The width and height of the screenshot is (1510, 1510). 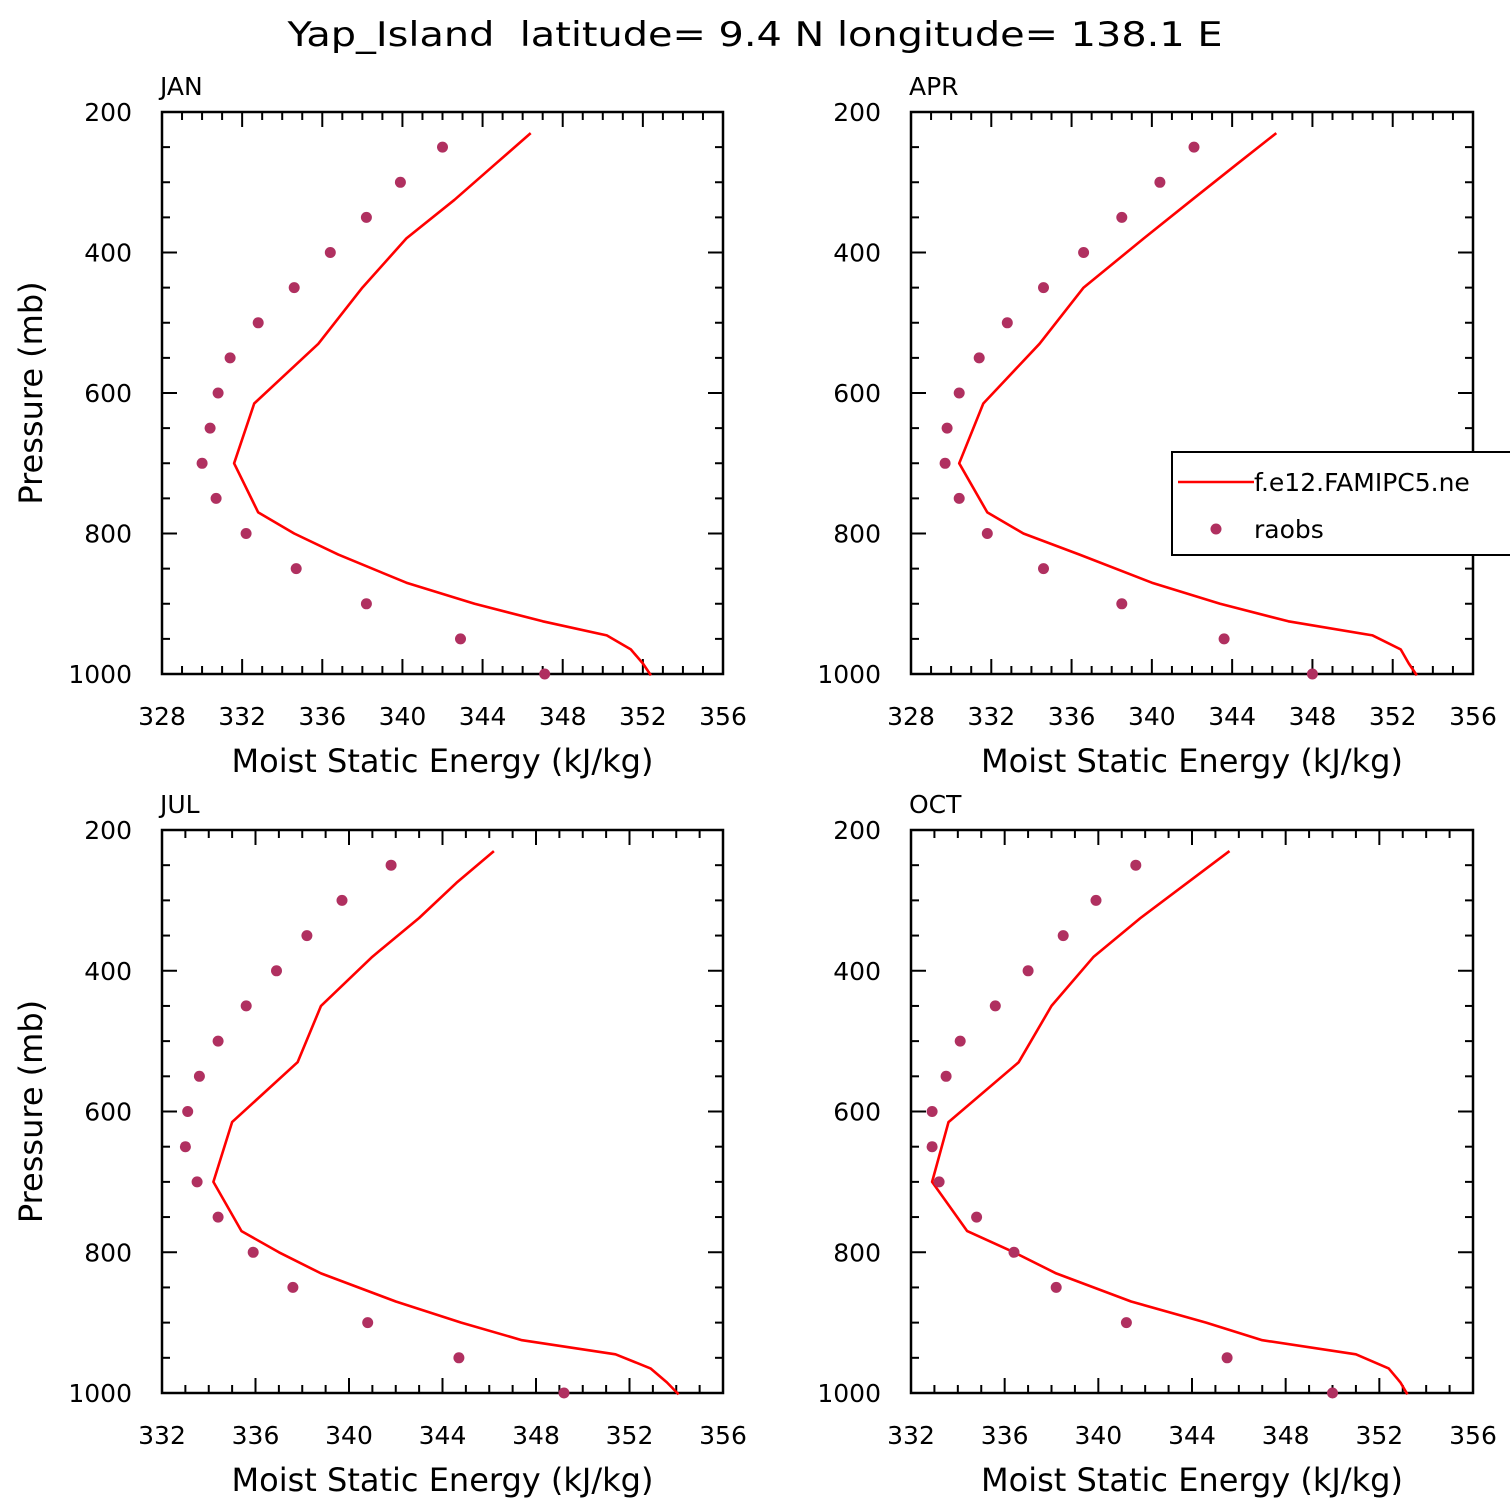 What do you see at coordinates (1289, 529) in the screenshot?
I see `legend-label-raobs: raobs` at bounding box center [1289, 529].